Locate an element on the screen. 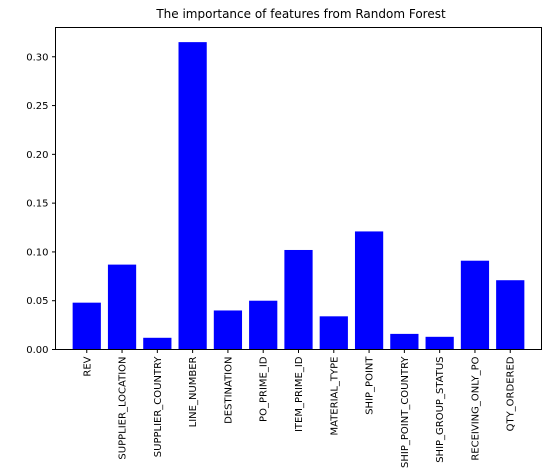 Image resolution: width=549 pixels, height=474 pixels. x-tick-label: MATERIAL_TYPE is located at coordinates (334, 396).